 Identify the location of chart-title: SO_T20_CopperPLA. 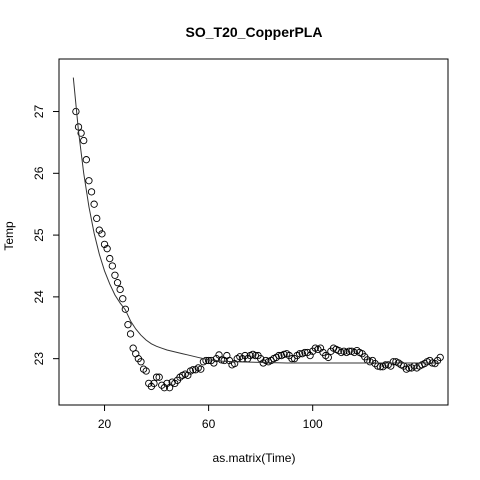
(254, 32).